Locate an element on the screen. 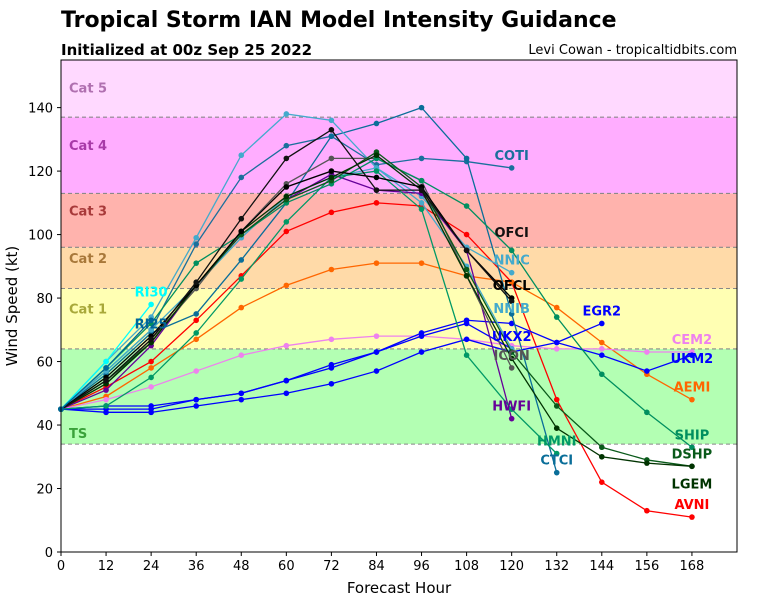 The height and width of the screenshot is (600, 768). x-tick-label: 156 is located at coordinates (646, 566).